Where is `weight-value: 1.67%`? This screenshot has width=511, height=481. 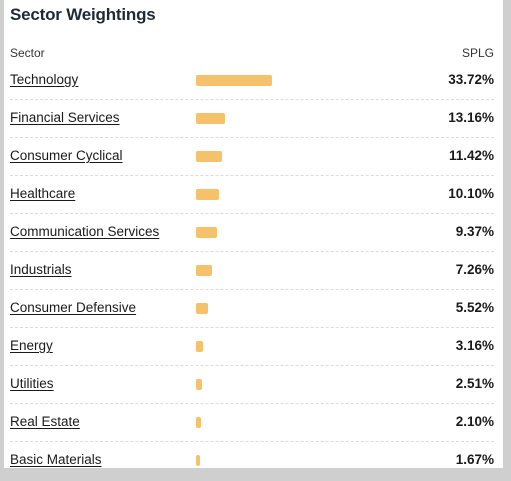 weight-value: 1.67% is located at coordinates (474, 459).